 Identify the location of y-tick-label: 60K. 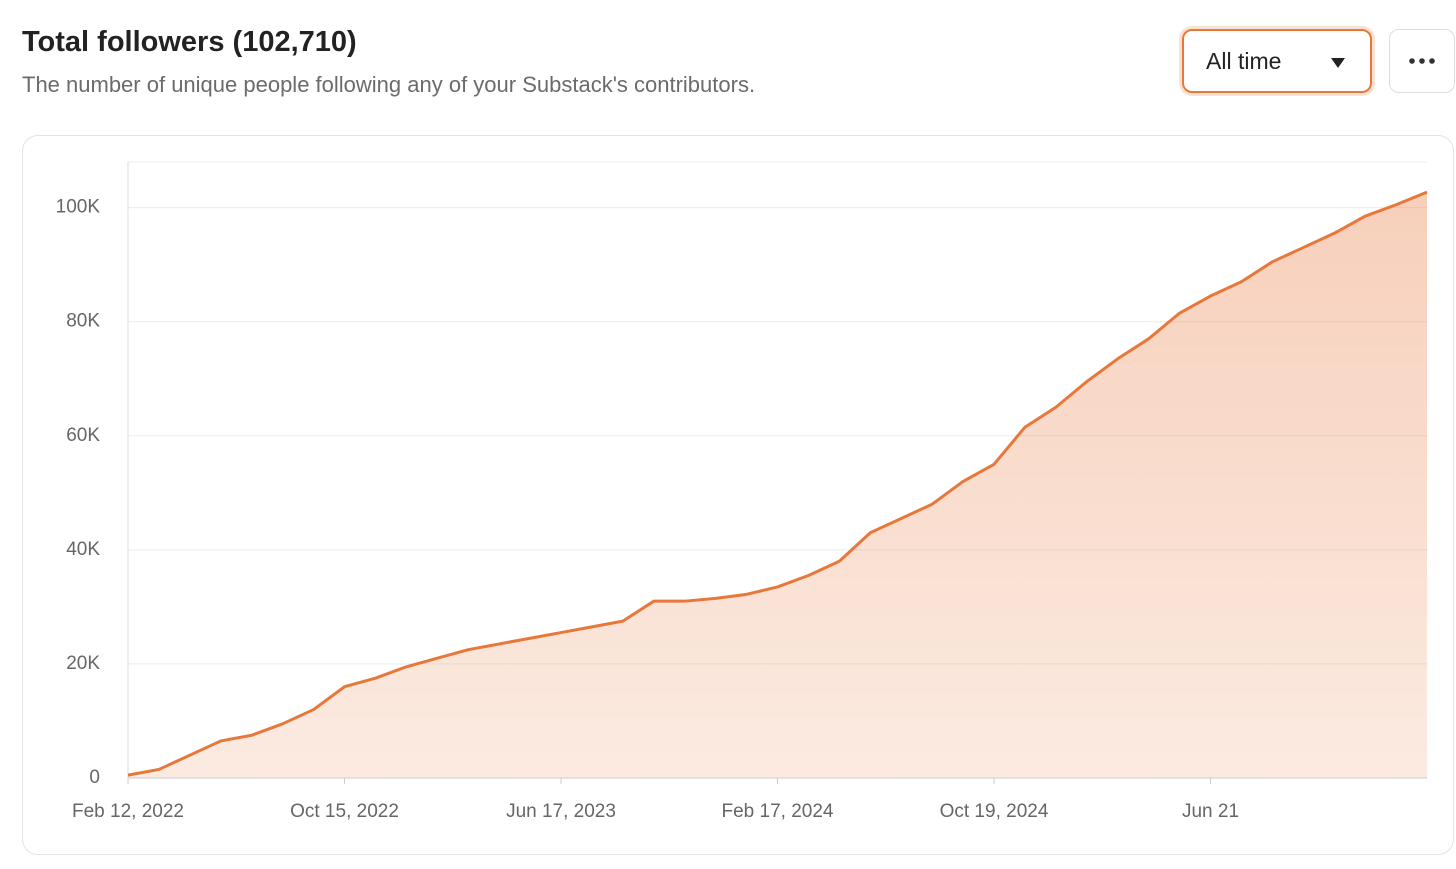
(83, 435).